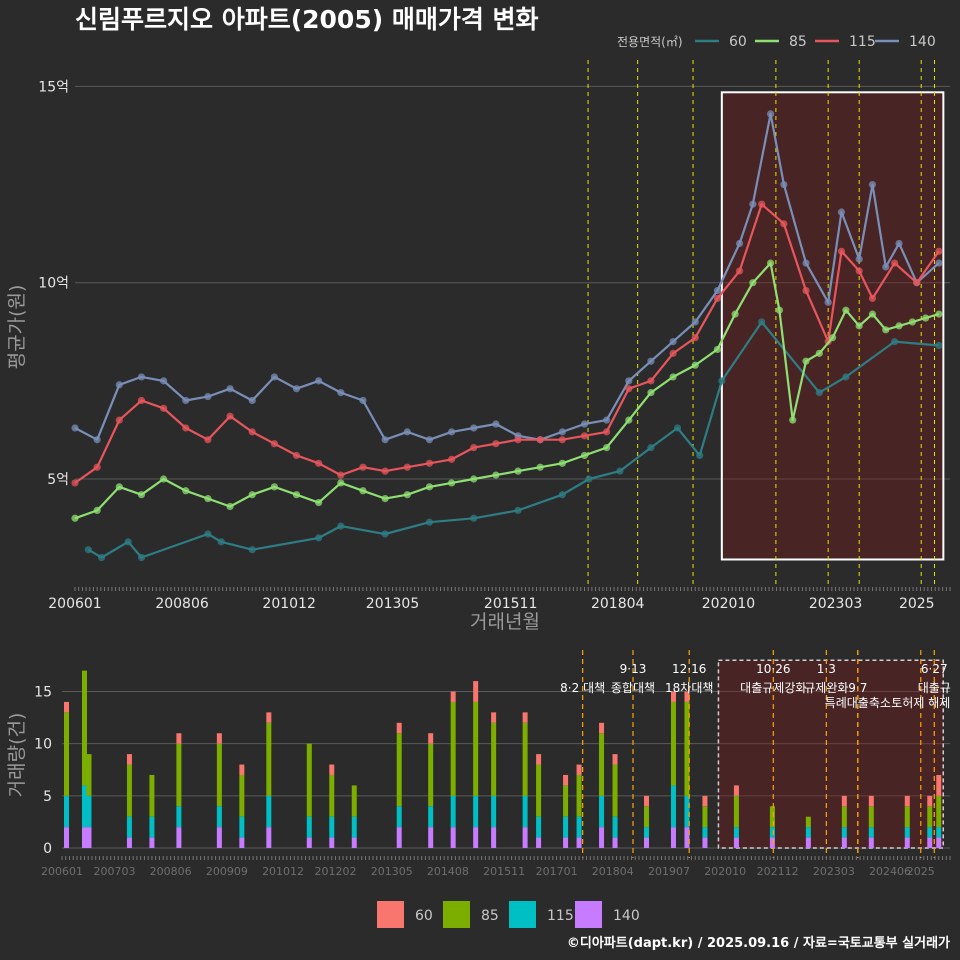 This screenshot has height=960, width=960. Describe the element at coordinates (114, 871) in the screenshot. I see `volume-x-tick-label: 200703` at that location.